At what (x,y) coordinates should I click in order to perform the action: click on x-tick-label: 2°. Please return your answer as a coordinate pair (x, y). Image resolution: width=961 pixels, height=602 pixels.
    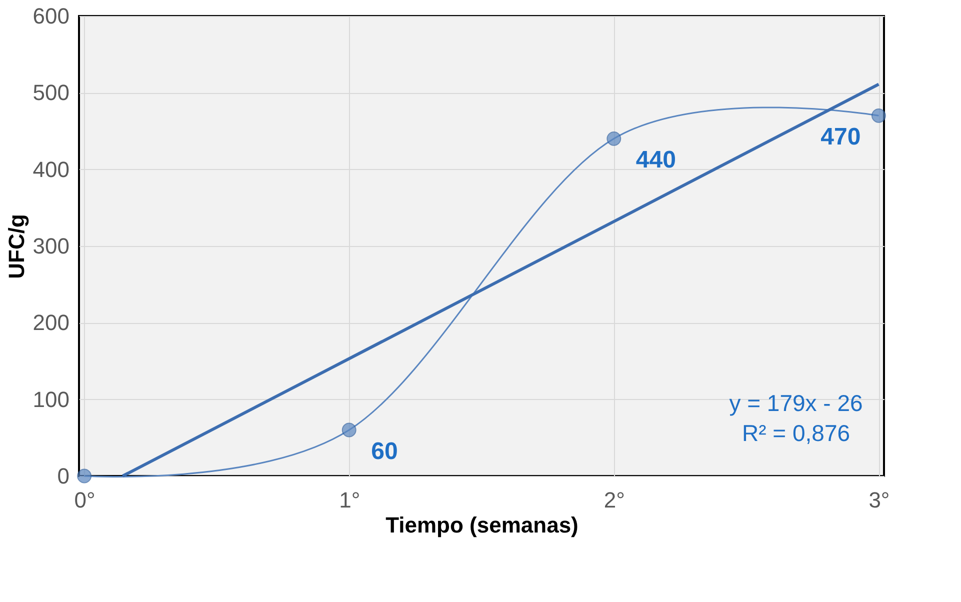
    Looking at the image, I should click on (614, 500).